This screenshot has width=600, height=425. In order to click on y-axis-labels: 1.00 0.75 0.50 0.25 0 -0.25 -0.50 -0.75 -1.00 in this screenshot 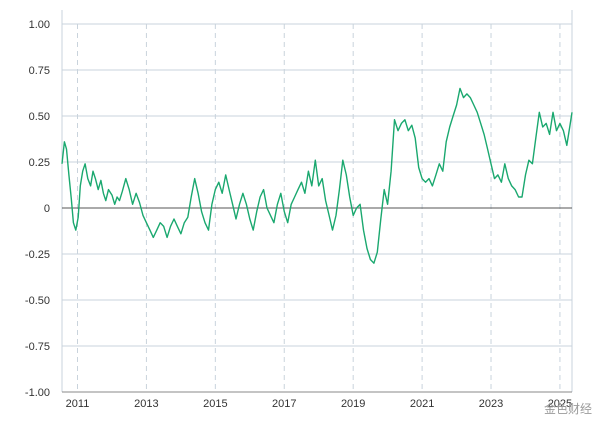, I will do `click(37, 209)`.